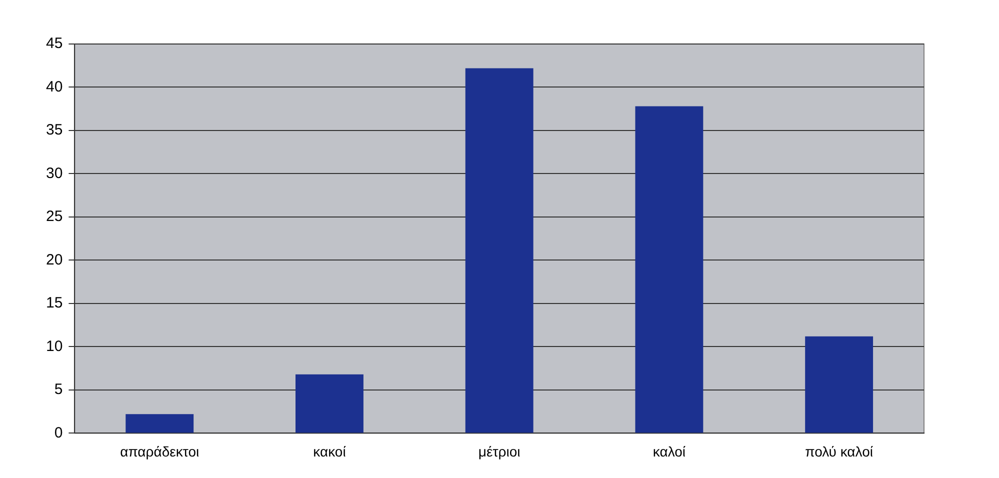  Describe the element at coordinates (54, 259) in the screenshot. I see `y-tick-label: 20` at that location.